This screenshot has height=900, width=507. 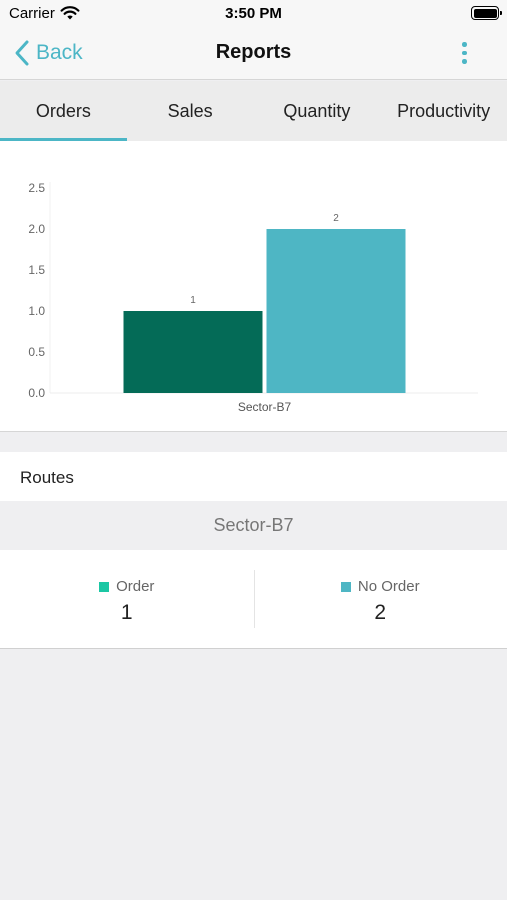 I want to click on stat-label: No Order, so click(x=388, y=586).